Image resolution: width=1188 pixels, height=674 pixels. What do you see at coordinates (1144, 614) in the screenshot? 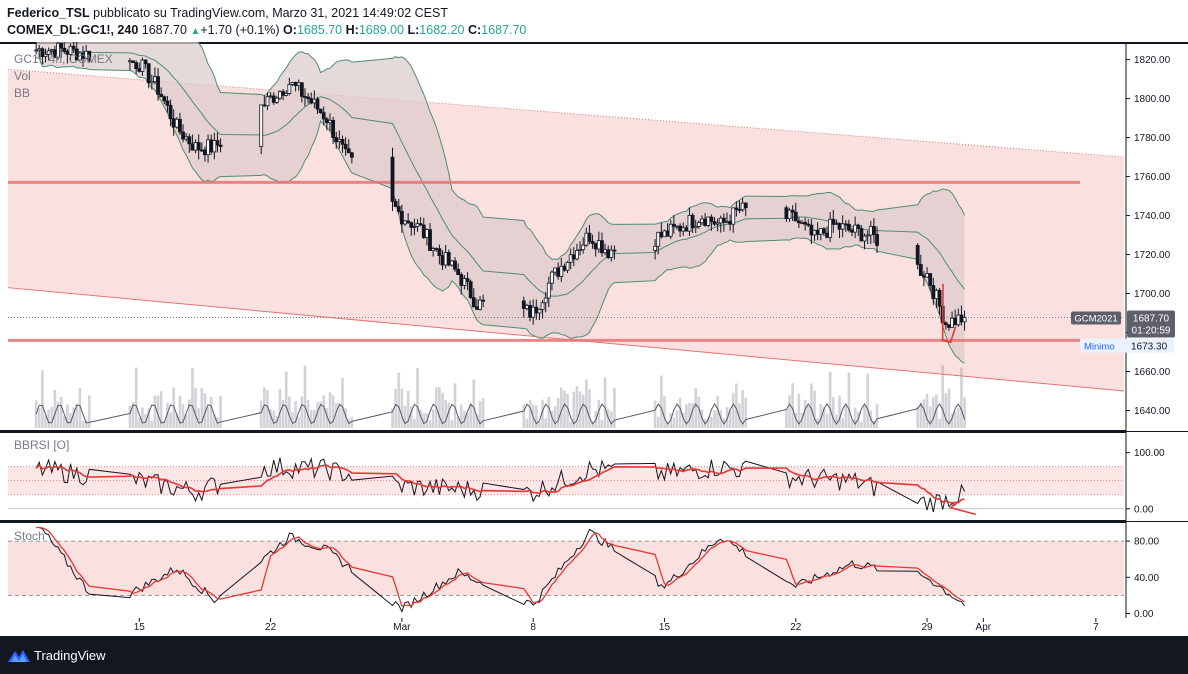
I see `stoch-tick-label: 0.00` at bounding box center [1144, 614].